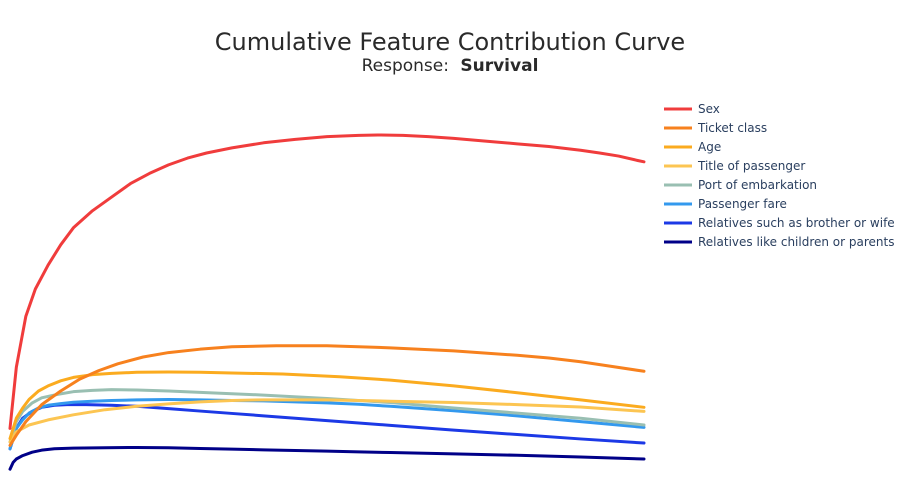 This screenshot has width=900, height=500. I want to click on legend-label-7: Relatives like children or parents, so click(796, 242).